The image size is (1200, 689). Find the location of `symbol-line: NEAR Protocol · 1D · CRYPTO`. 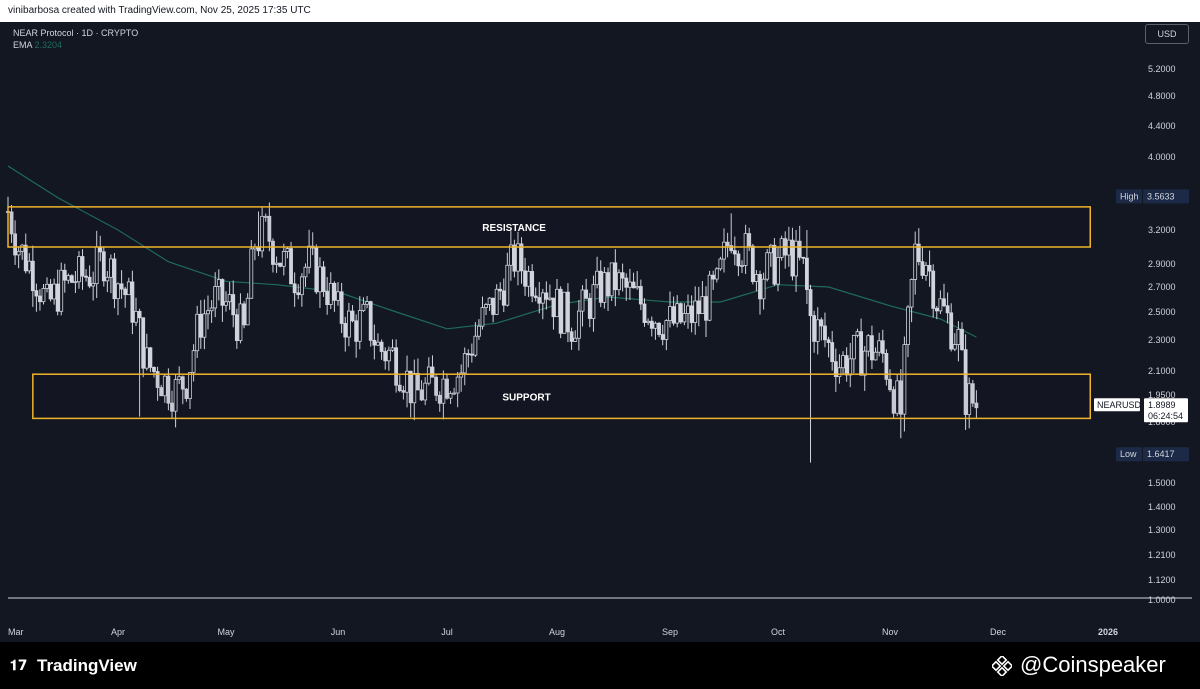

symbol-line: NEAR Protocol · 1D · CRYPTO is located at coordinates (76, 33).